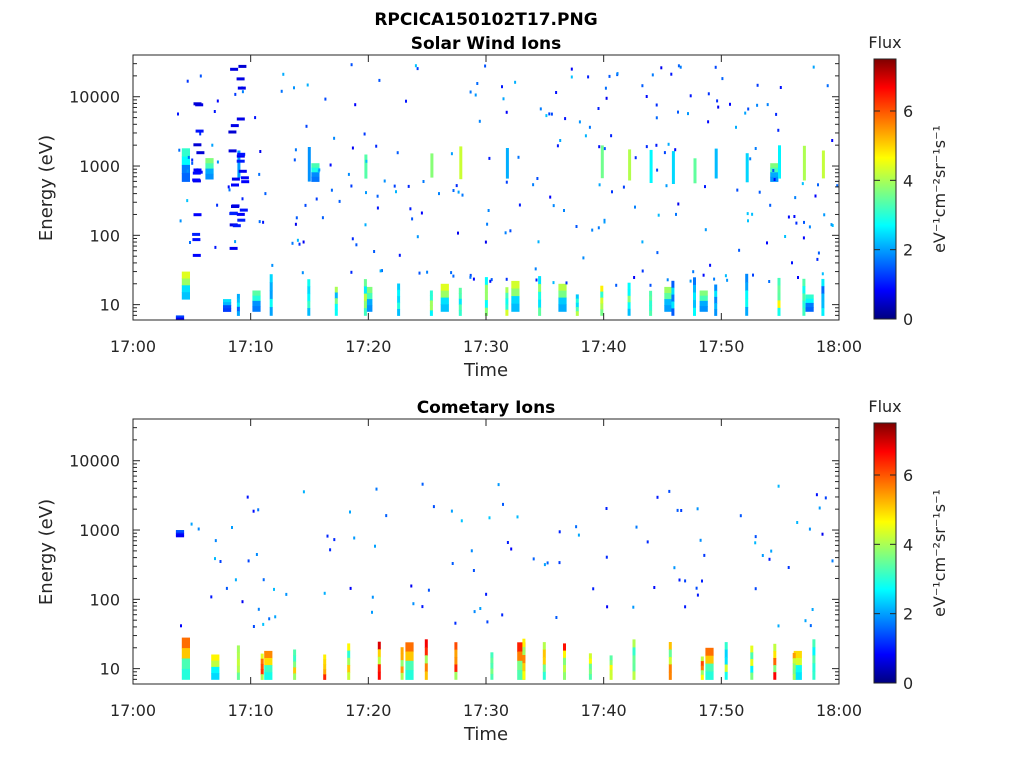  Describe the element at coordinates (908, 544) in the screenshot. I see `colorbar-tick-label: 4` at that location.